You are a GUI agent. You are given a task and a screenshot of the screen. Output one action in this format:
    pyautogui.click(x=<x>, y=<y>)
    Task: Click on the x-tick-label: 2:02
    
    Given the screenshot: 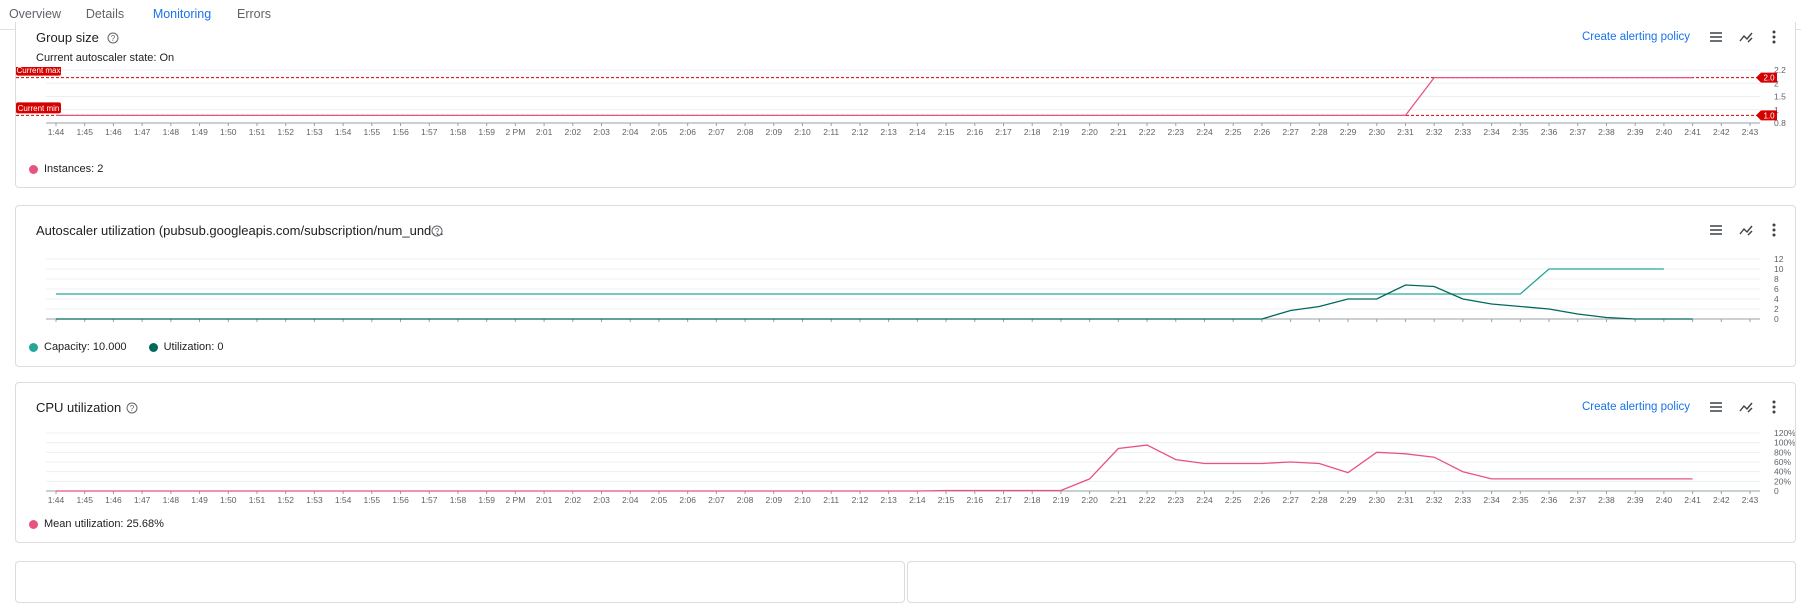 What is the action you would take?
    pyautogui.click(x=573, y=323)
    